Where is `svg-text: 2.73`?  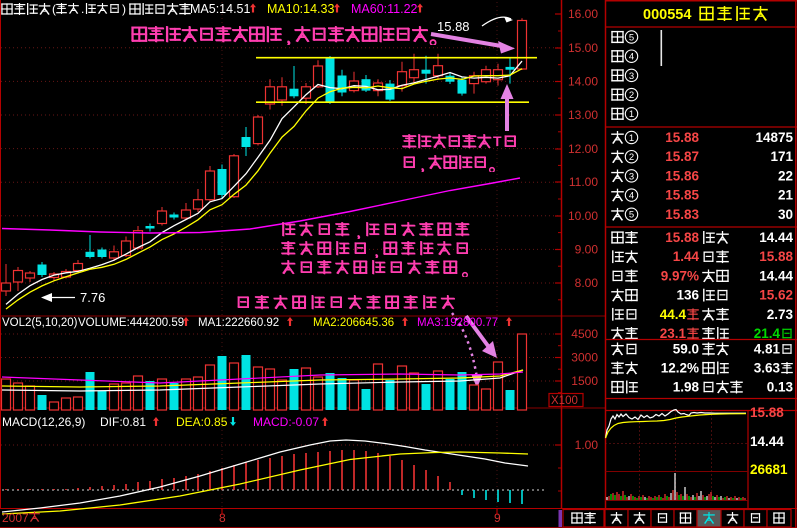
svg-text: 2.73 is located at coordinates (780, 314).